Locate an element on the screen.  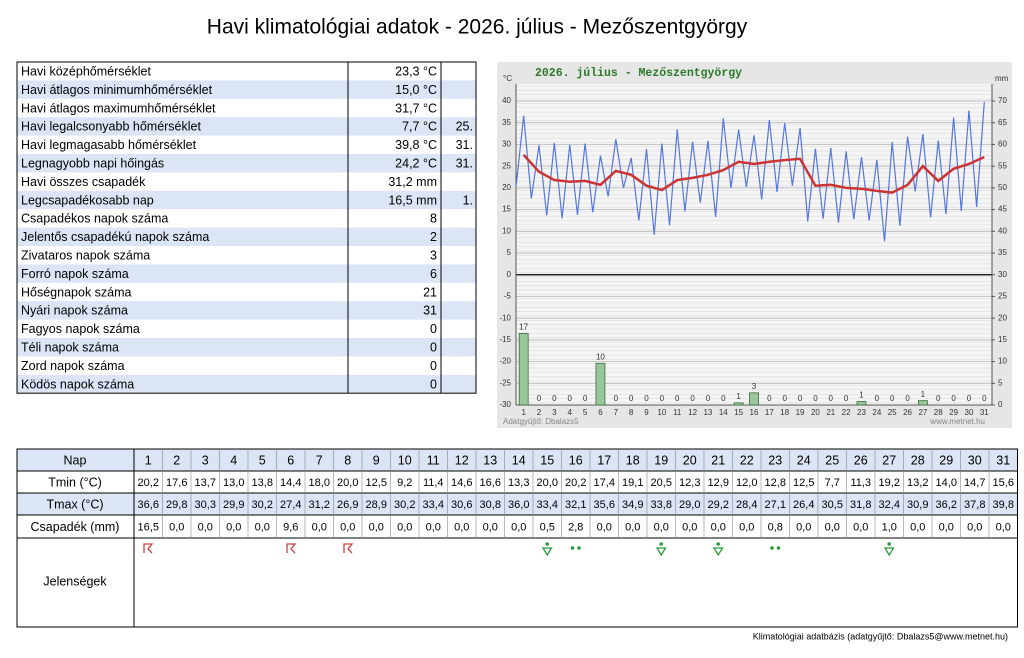
summary-label: Havi összes csapadék is located at coordinates (83, 182).